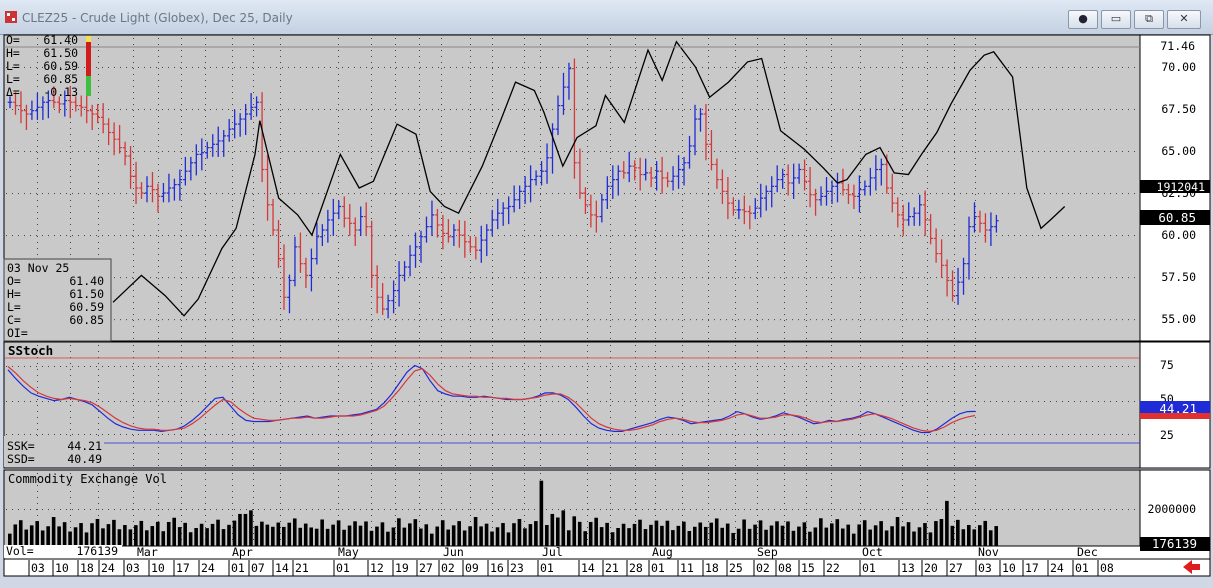  What do you see at coordinates (1116, 19) in the screenshot?
I see `minimize-button: ▭` at bounding box center [1116, 19].